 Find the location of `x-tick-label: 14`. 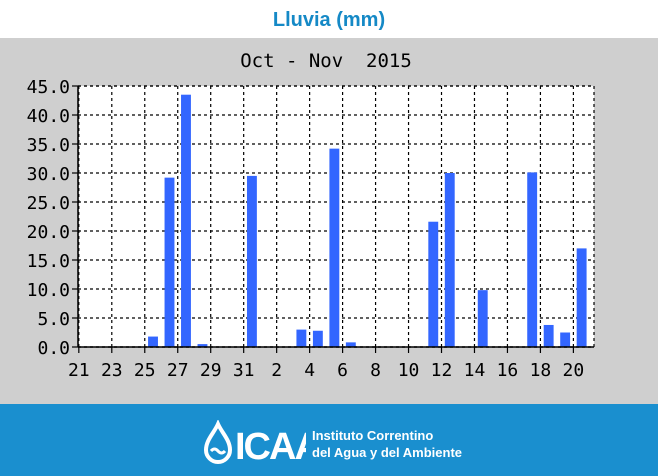

x-tick-label: 14 is located at coordinates (475, 370).